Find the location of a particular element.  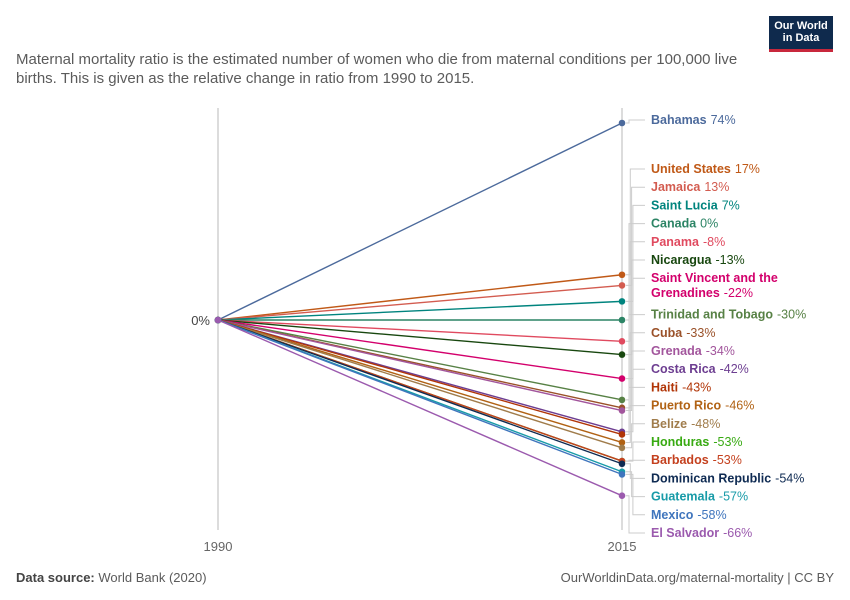

series-end-dot-united-states is located at coordinates (622, 275).